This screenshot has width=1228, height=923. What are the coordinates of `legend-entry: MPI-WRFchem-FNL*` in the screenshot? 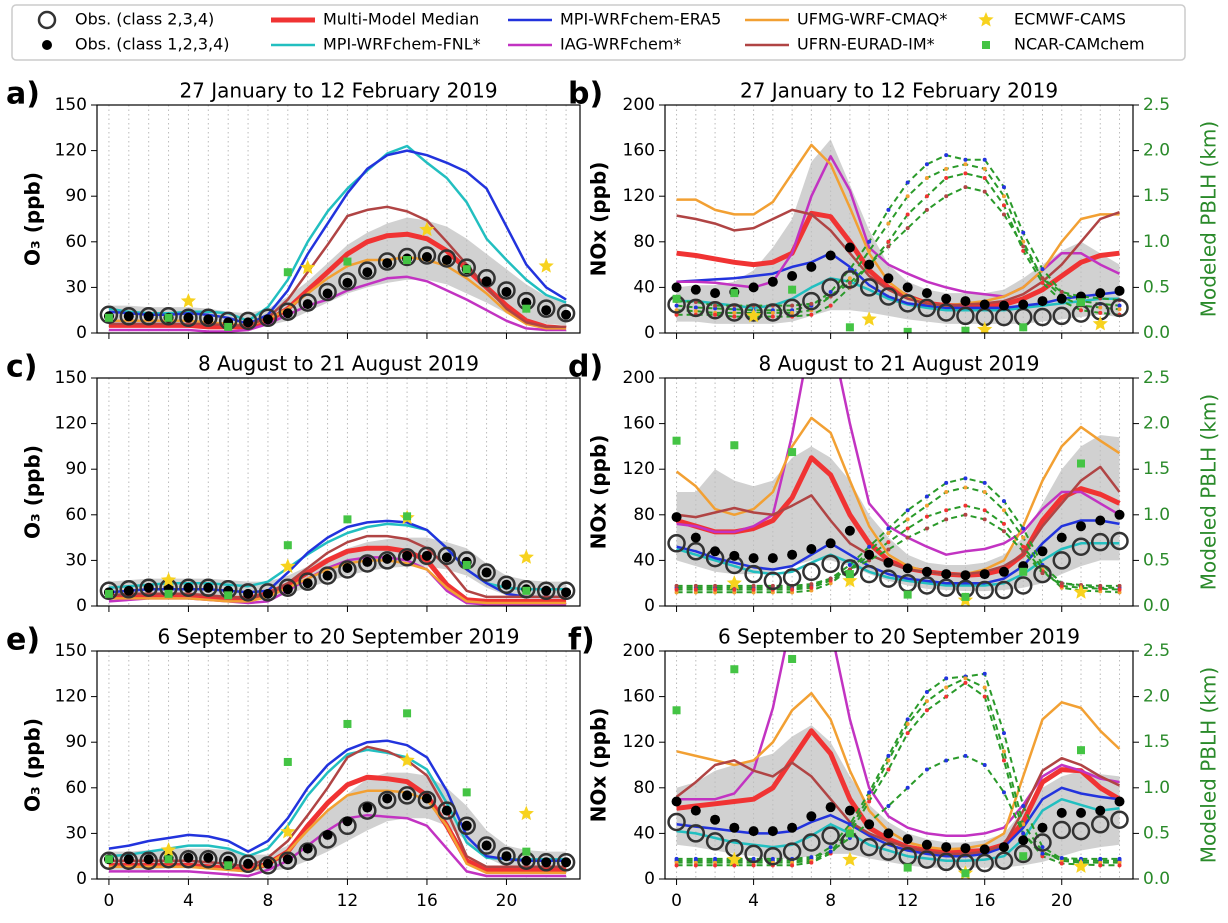 It's located at (376, 44).